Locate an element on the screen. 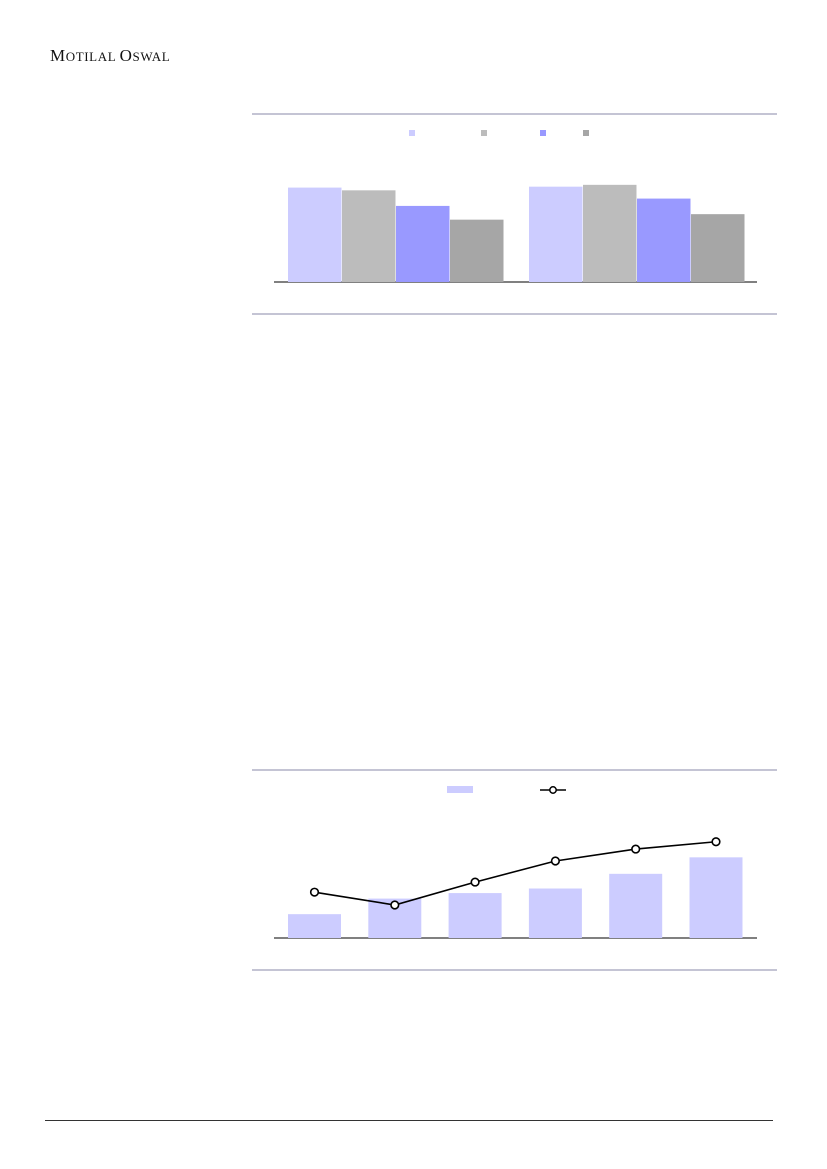 Image resolution: width=827 pixels, height=1169 pixels. chart-1-svg is located at coordinates (514, 214).